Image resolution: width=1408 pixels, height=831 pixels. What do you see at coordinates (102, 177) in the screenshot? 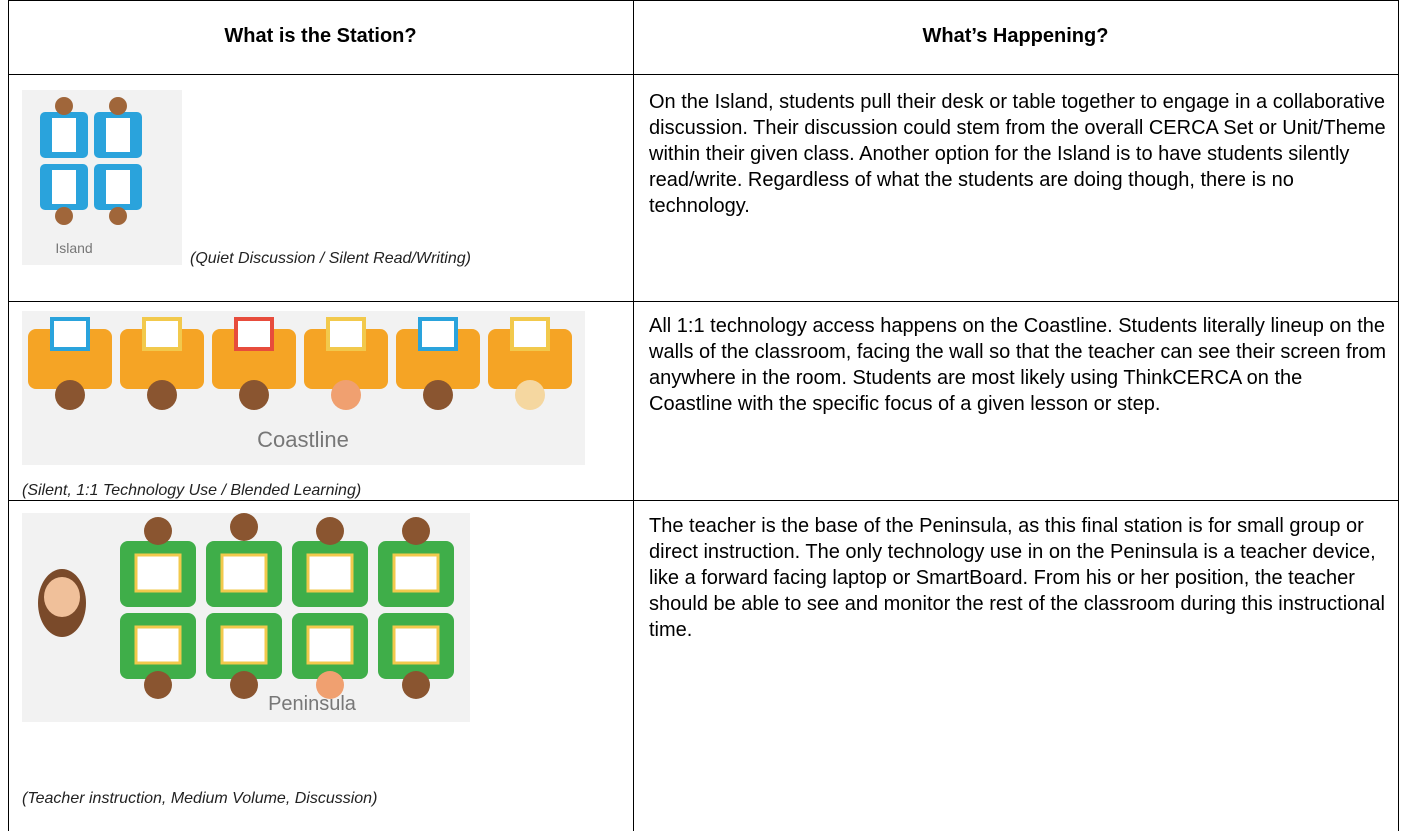
I see `island-illustration: Island` at bounding box center [102, 177].